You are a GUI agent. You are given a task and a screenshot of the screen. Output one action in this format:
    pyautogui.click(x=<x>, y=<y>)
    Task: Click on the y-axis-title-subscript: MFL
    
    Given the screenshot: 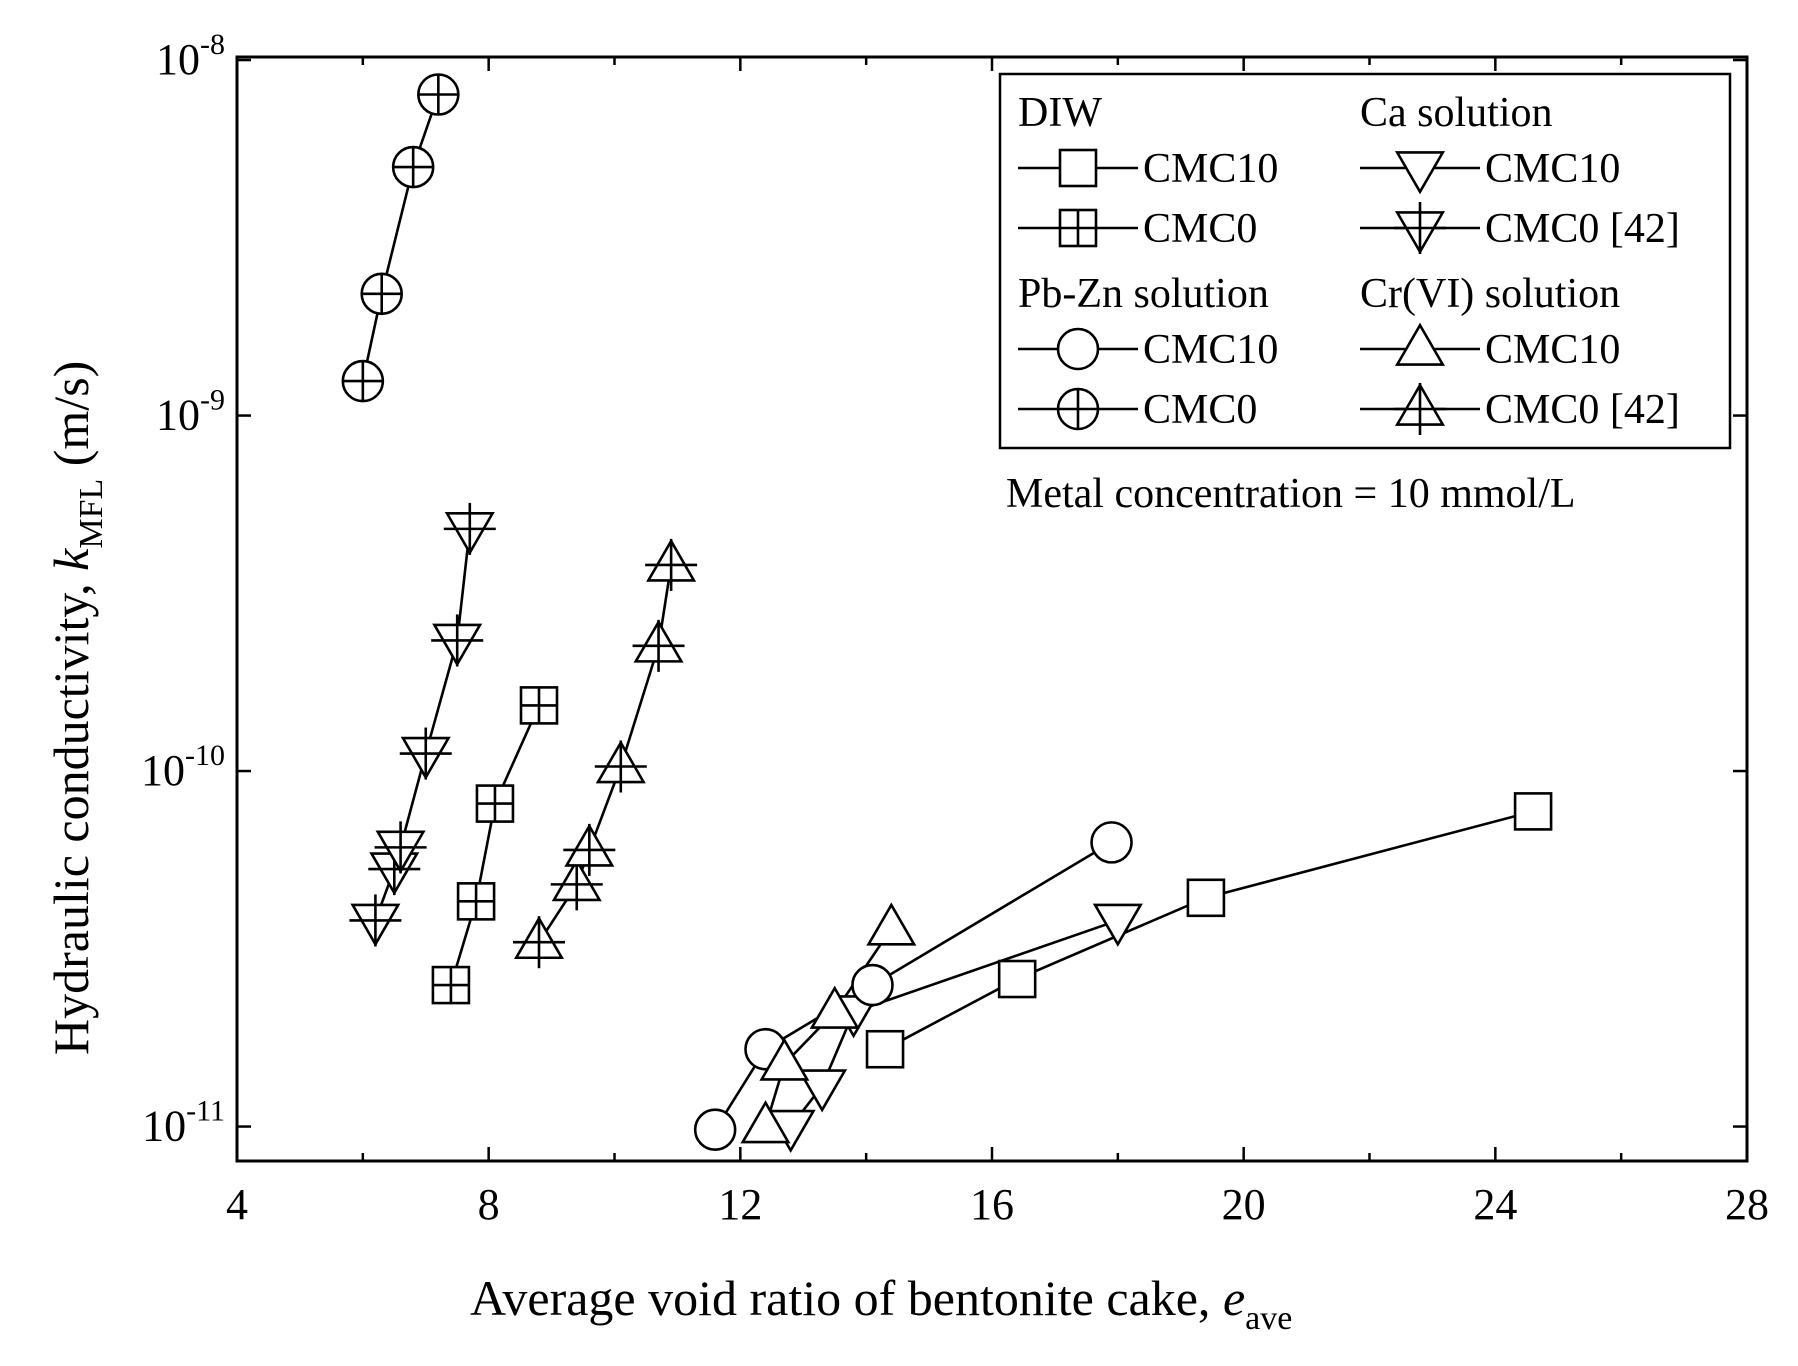 What is the action you would take?
    pyautogui.click(x=91, y=514)
    